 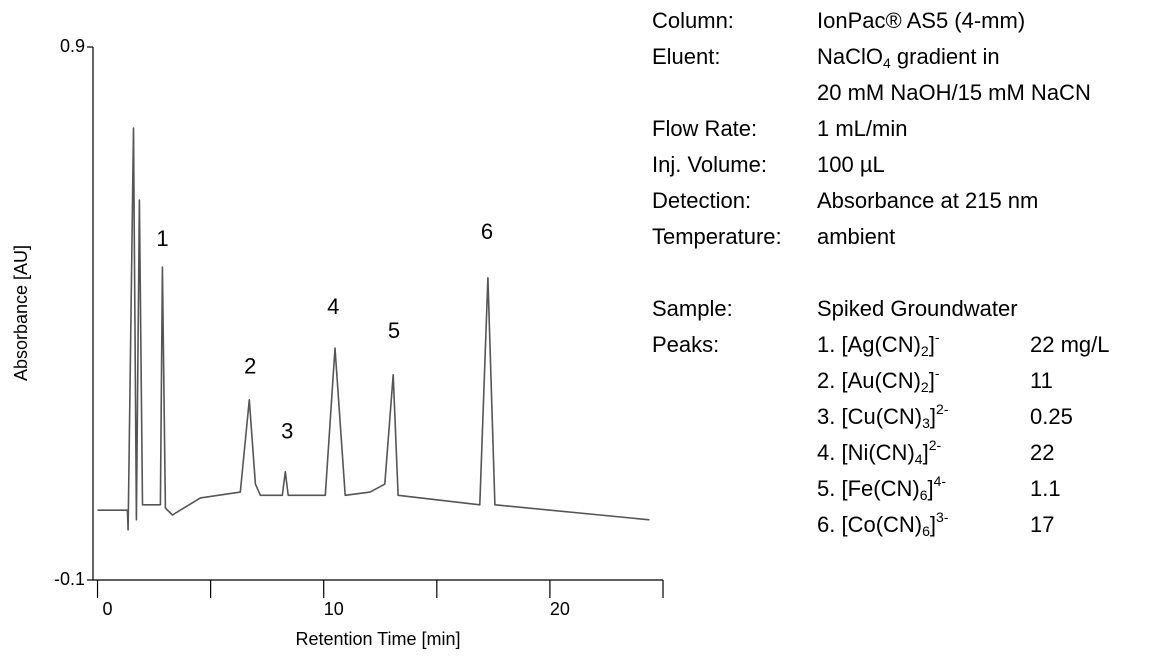 I want to click on x-tick-label: 20, so click(x=560, y=609).